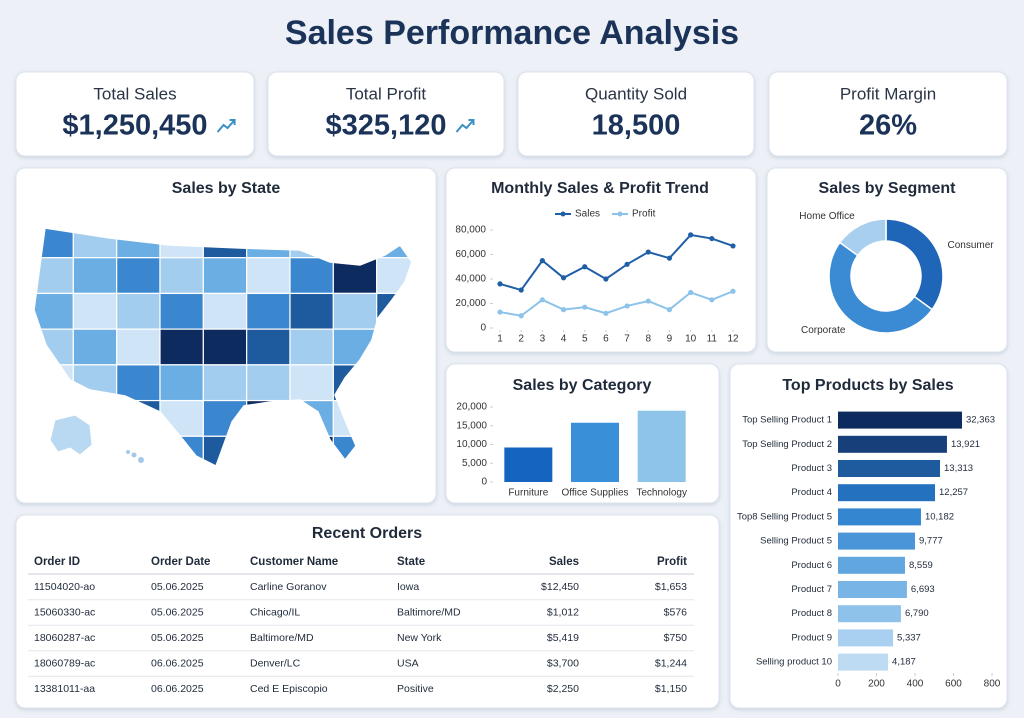  Describe the element at coordinates (57, 562) in the screenshot. I see `column-header: Order ID` at that location.